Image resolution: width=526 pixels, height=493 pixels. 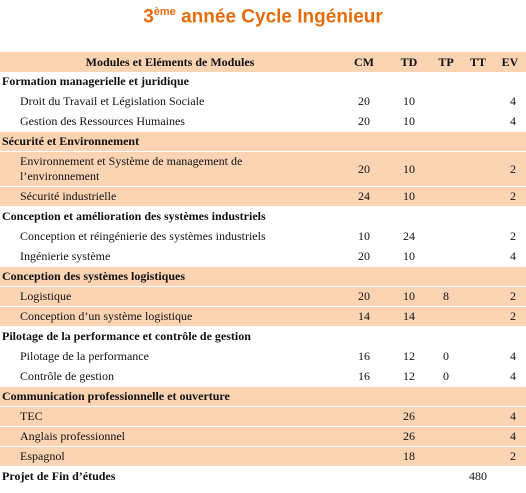 What do you see at coordinates (263, 196) in the screenshot?
I see `item-row: Sécurité industrielle 24 10 2` at bounding box center [263, 196].